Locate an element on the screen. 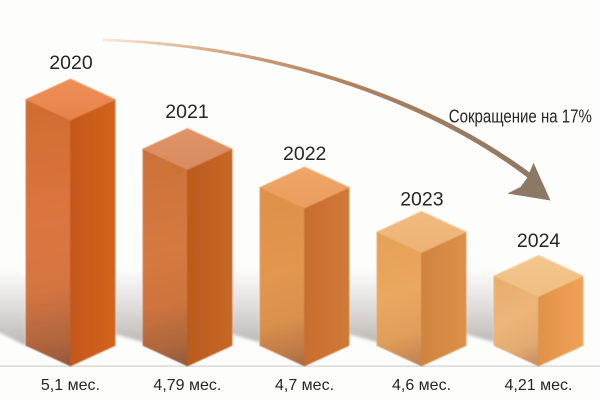 The height and width of the screenshot is (400, 600). svg-text: 2024 is located at coordinates (539, 241).